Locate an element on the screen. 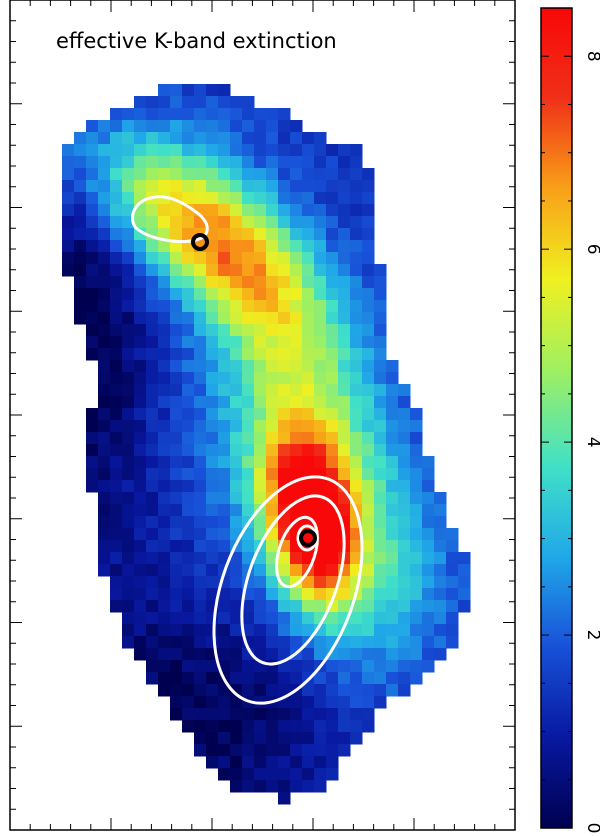  colorbar is located at coordinates (556, 418).